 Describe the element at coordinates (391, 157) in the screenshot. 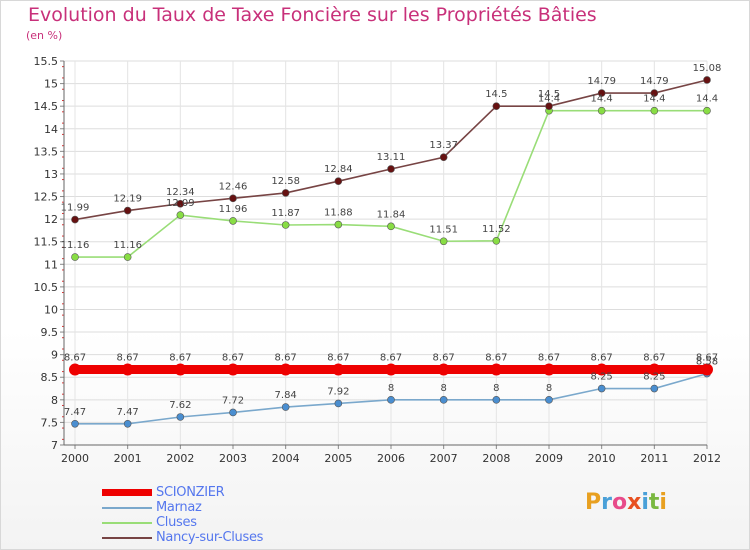

I see `data-label-nancy-sur-cluses: 13.11` at that location.